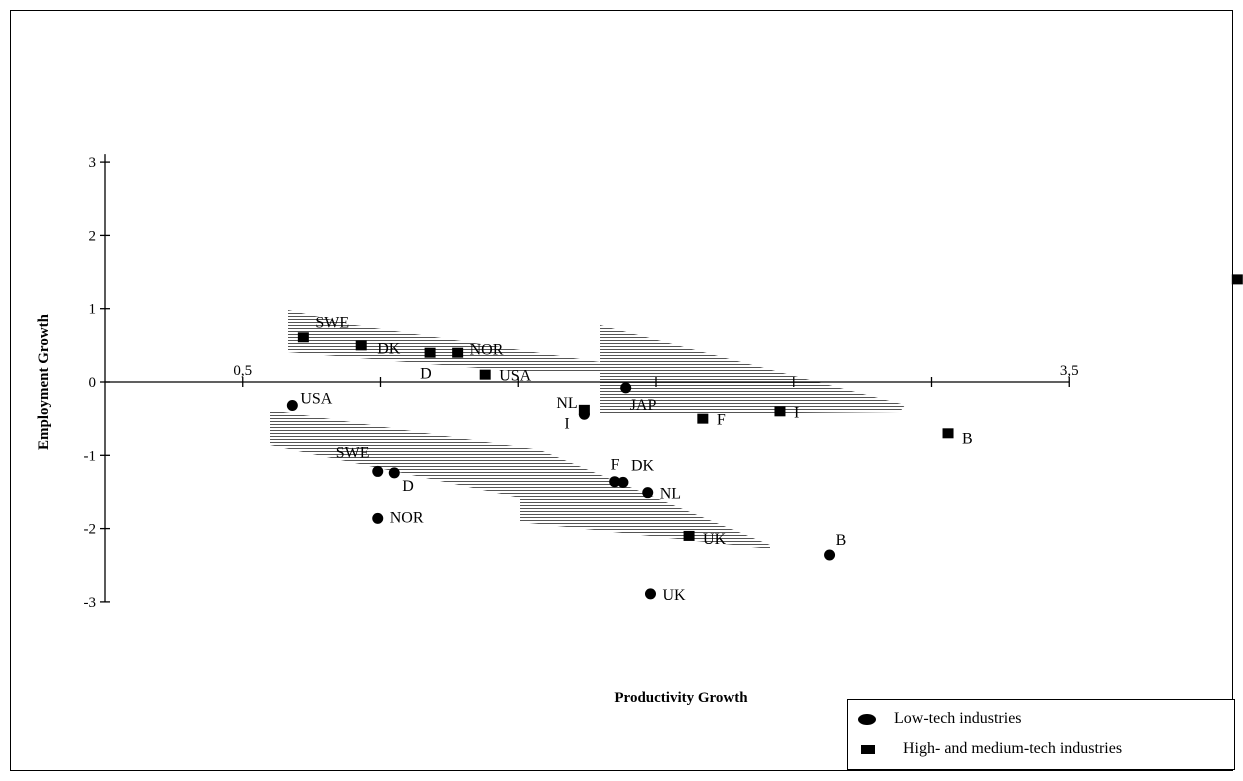 The image size is (1243, 781). What do you see at coordinates (458, 352) in the screenshot?
I see `point-hightech-nor` at bounding box center [458, 352].